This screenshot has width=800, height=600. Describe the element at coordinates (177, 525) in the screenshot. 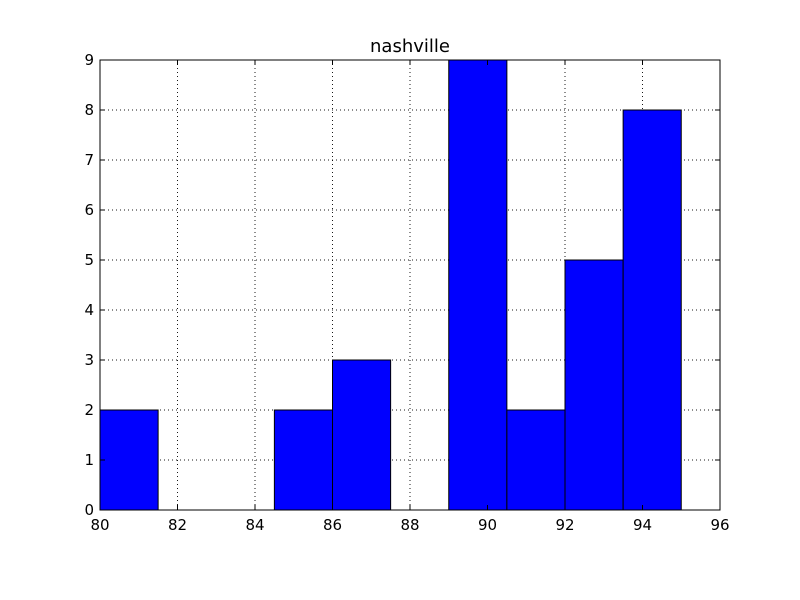

I see `x-tick-label: 82` at that location.